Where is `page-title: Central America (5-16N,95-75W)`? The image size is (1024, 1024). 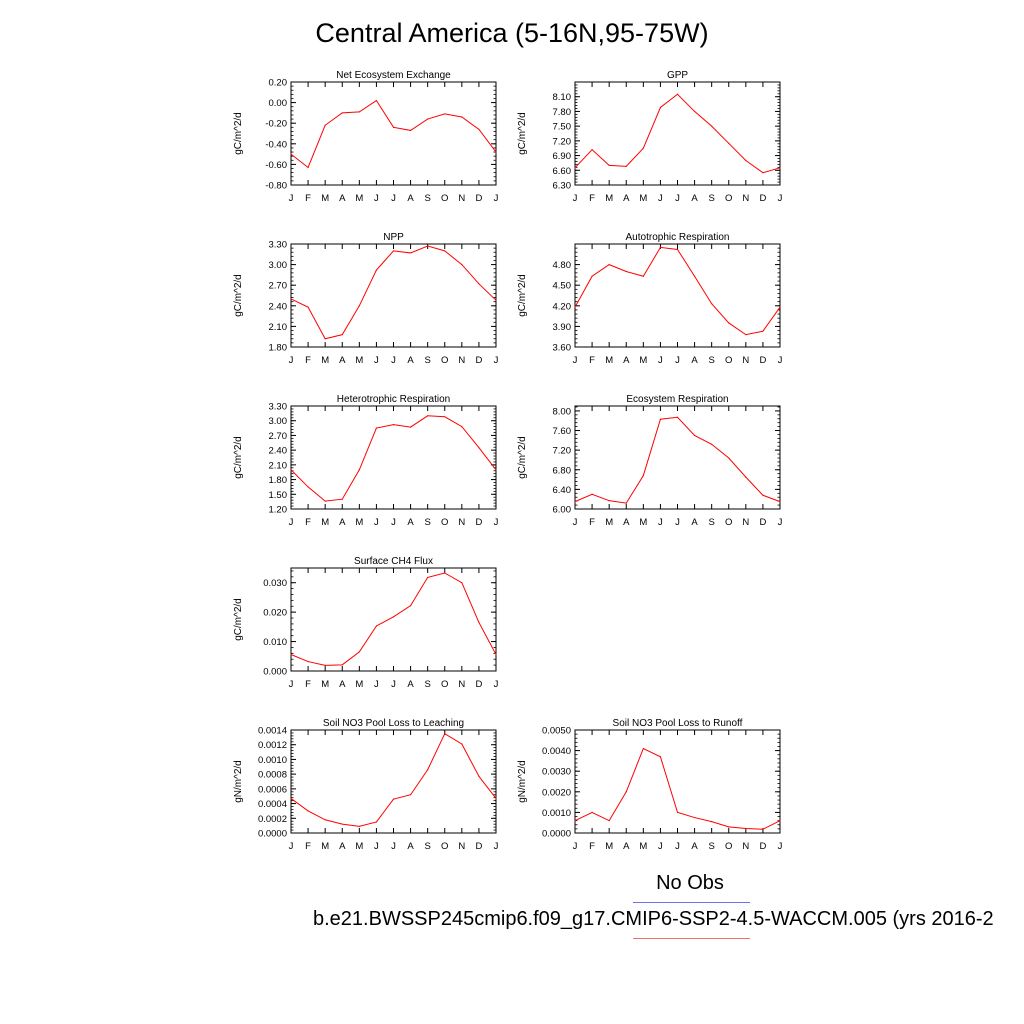
page-title: Central America (5-16N,95-75W) is located at coordinates (512, 33).